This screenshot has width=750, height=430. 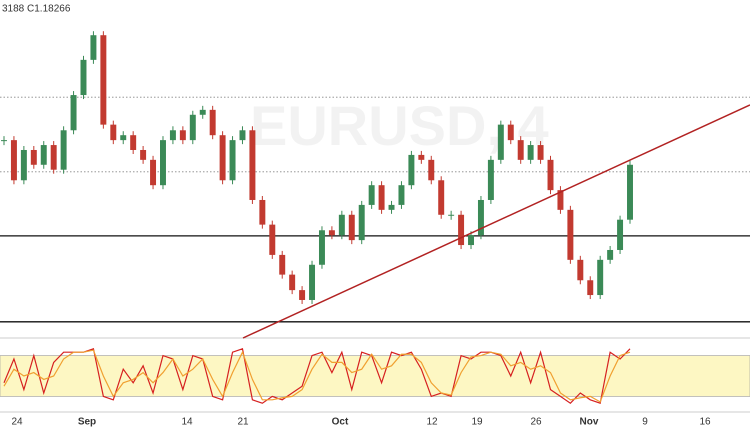 I want to click on x-tick-label: 24, so click(x=17, y=422).